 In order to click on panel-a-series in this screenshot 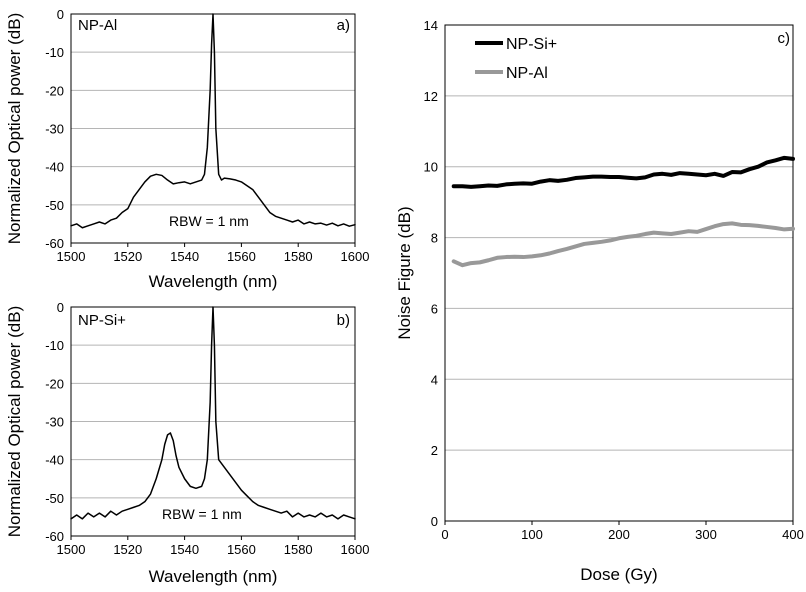, I will do `click(213, 121)`.